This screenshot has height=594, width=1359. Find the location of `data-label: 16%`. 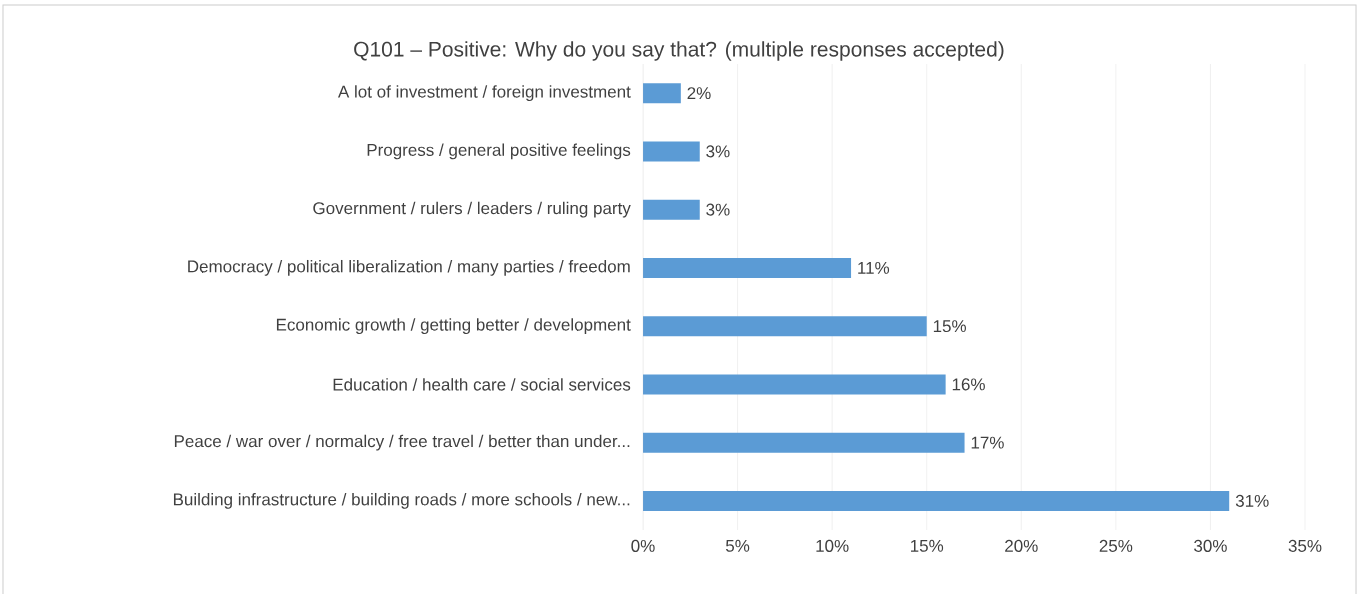

data-label: 16% is located at coordinates (968, 384).